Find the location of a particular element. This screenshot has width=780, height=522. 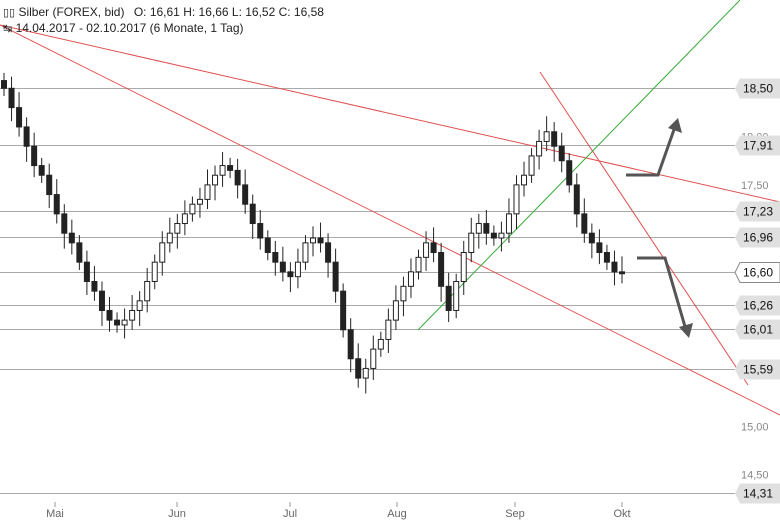

level-label-box: 16,96 is located at coordinates (757, 237).